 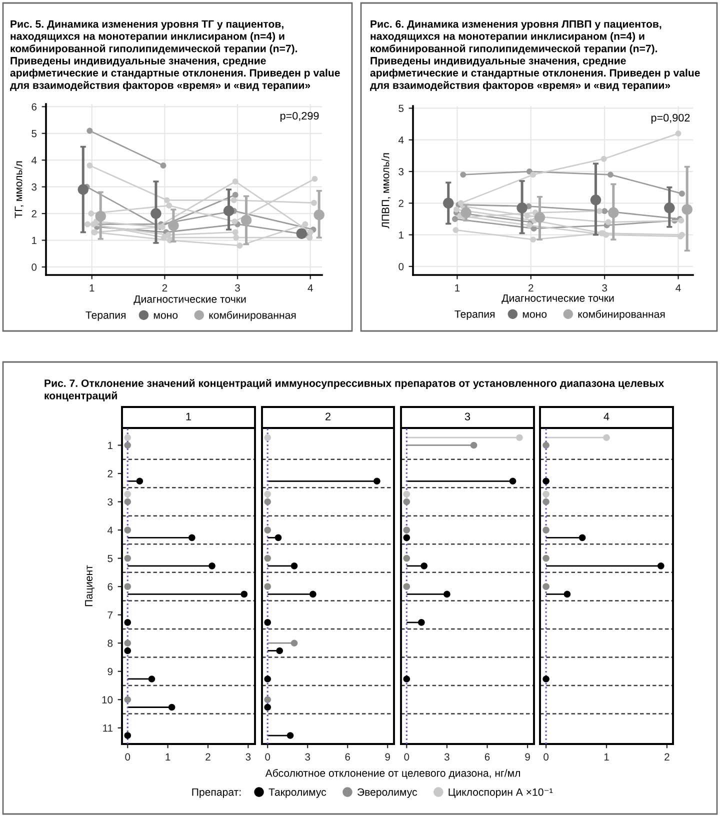 I want to click on x-axis-title: Абсолютное отклонение от целевого диазона, нг/мл, so click(x=392, y=773).